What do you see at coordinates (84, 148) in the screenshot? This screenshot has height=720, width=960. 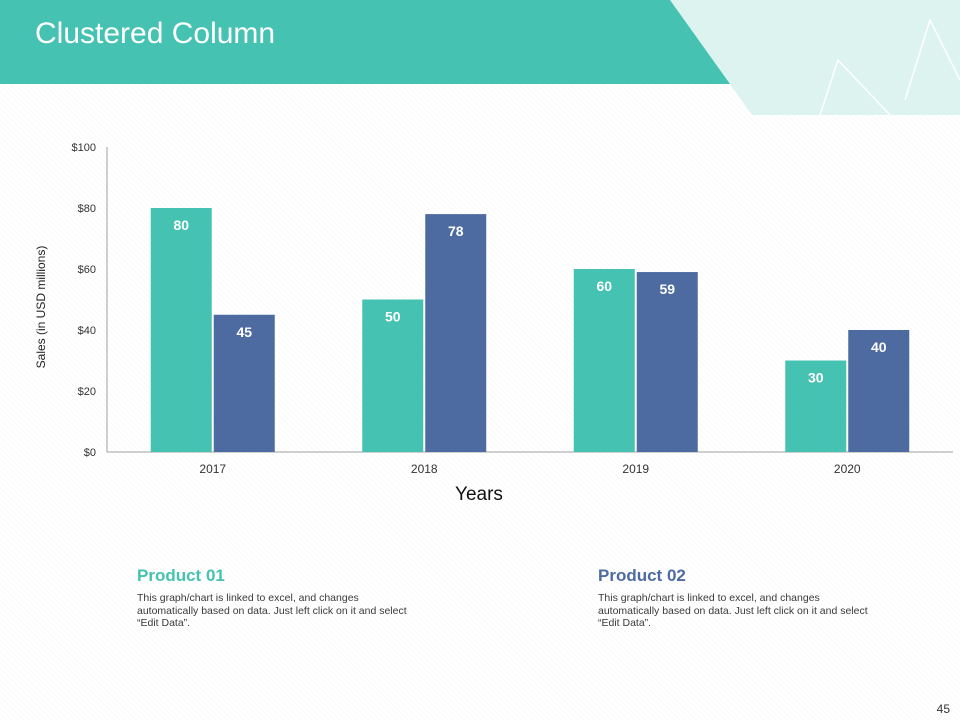 I see `y-tick-label: $100` at bounding box center [84, 148].